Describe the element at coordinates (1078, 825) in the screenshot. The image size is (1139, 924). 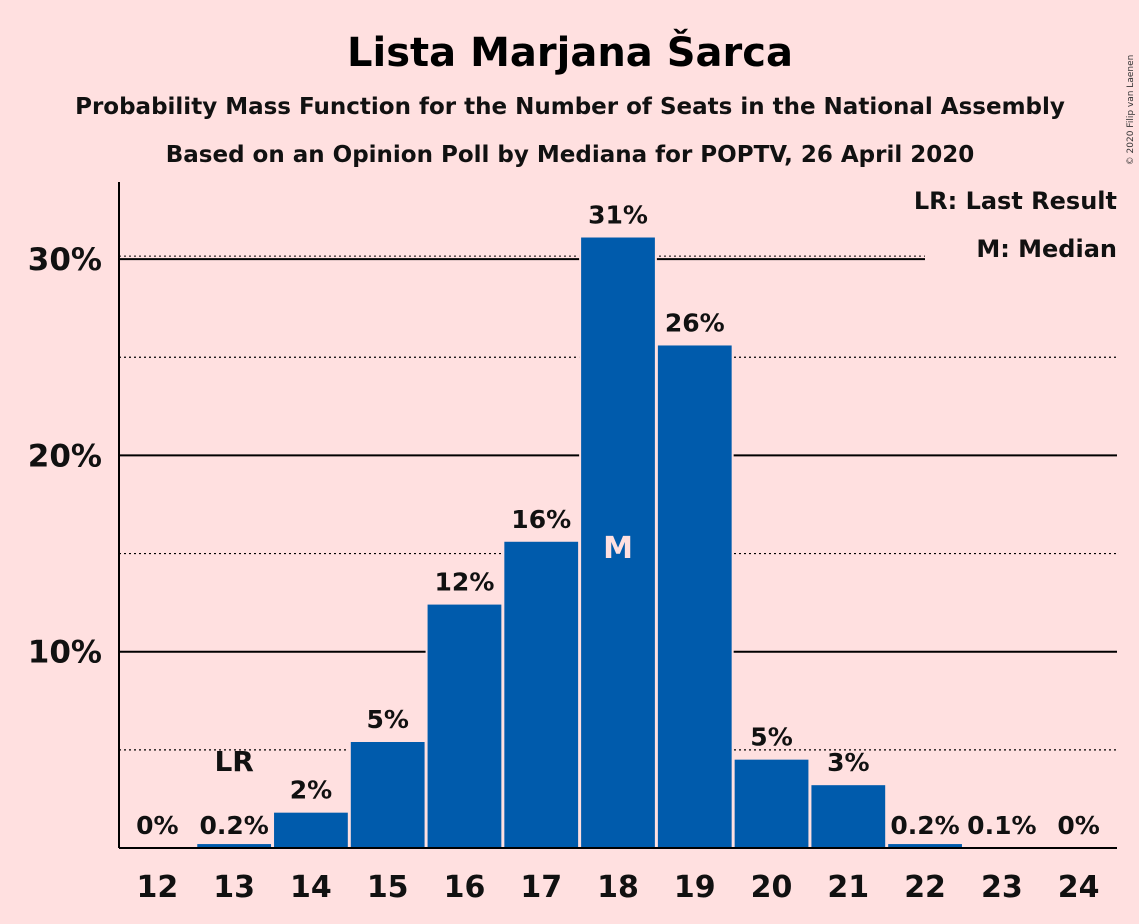
I see `data-label-24: 0%` at that location.